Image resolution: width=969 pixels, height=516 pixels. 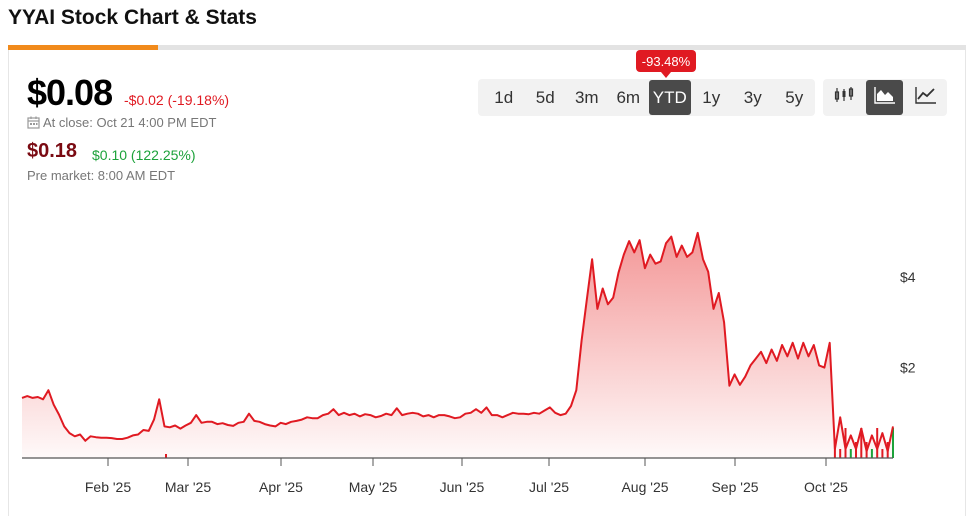 What do you see at coordinates (670, 97) in the screenshot?
I see `range-ytd-button: YTD` at bounding box center [670, 97].